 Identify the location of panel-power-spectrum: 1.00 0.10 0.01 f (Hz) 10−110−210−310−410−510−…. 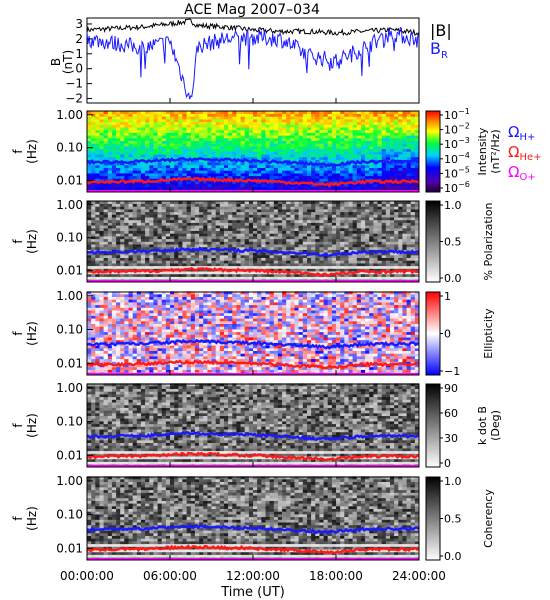
(256, 151).